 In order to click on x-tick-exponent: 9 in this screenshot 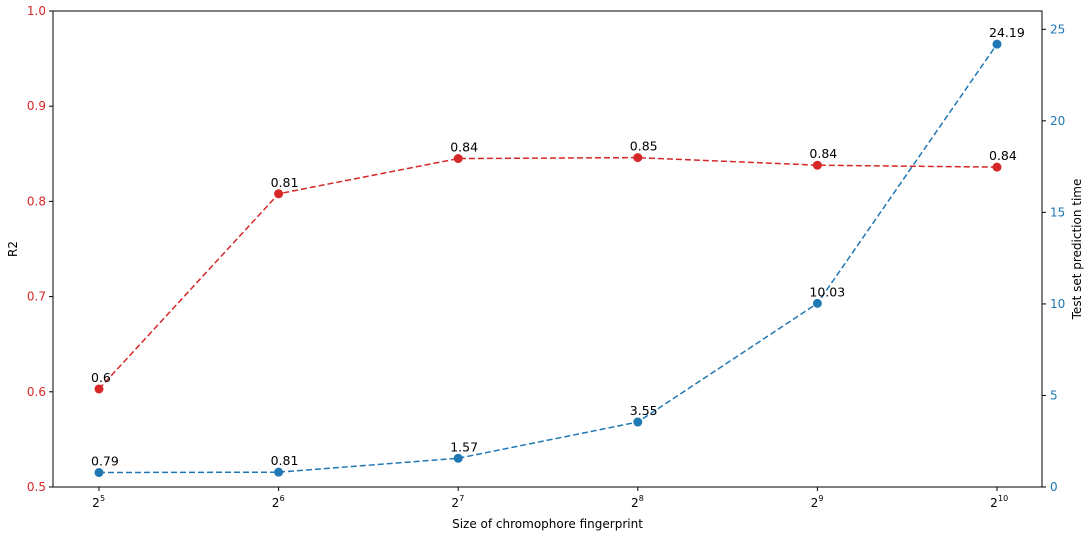, I will do `click(820, 498)`.